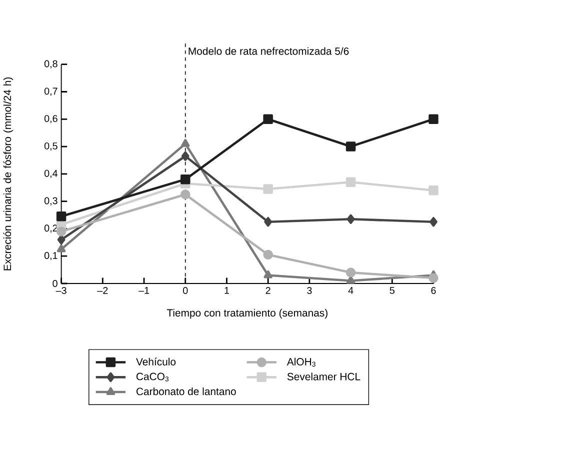  What do you see at coordinates (301, 362) in the screenshot?
I see `legend-label: AlOH$_{3}$` at bounding box center [301, 362].